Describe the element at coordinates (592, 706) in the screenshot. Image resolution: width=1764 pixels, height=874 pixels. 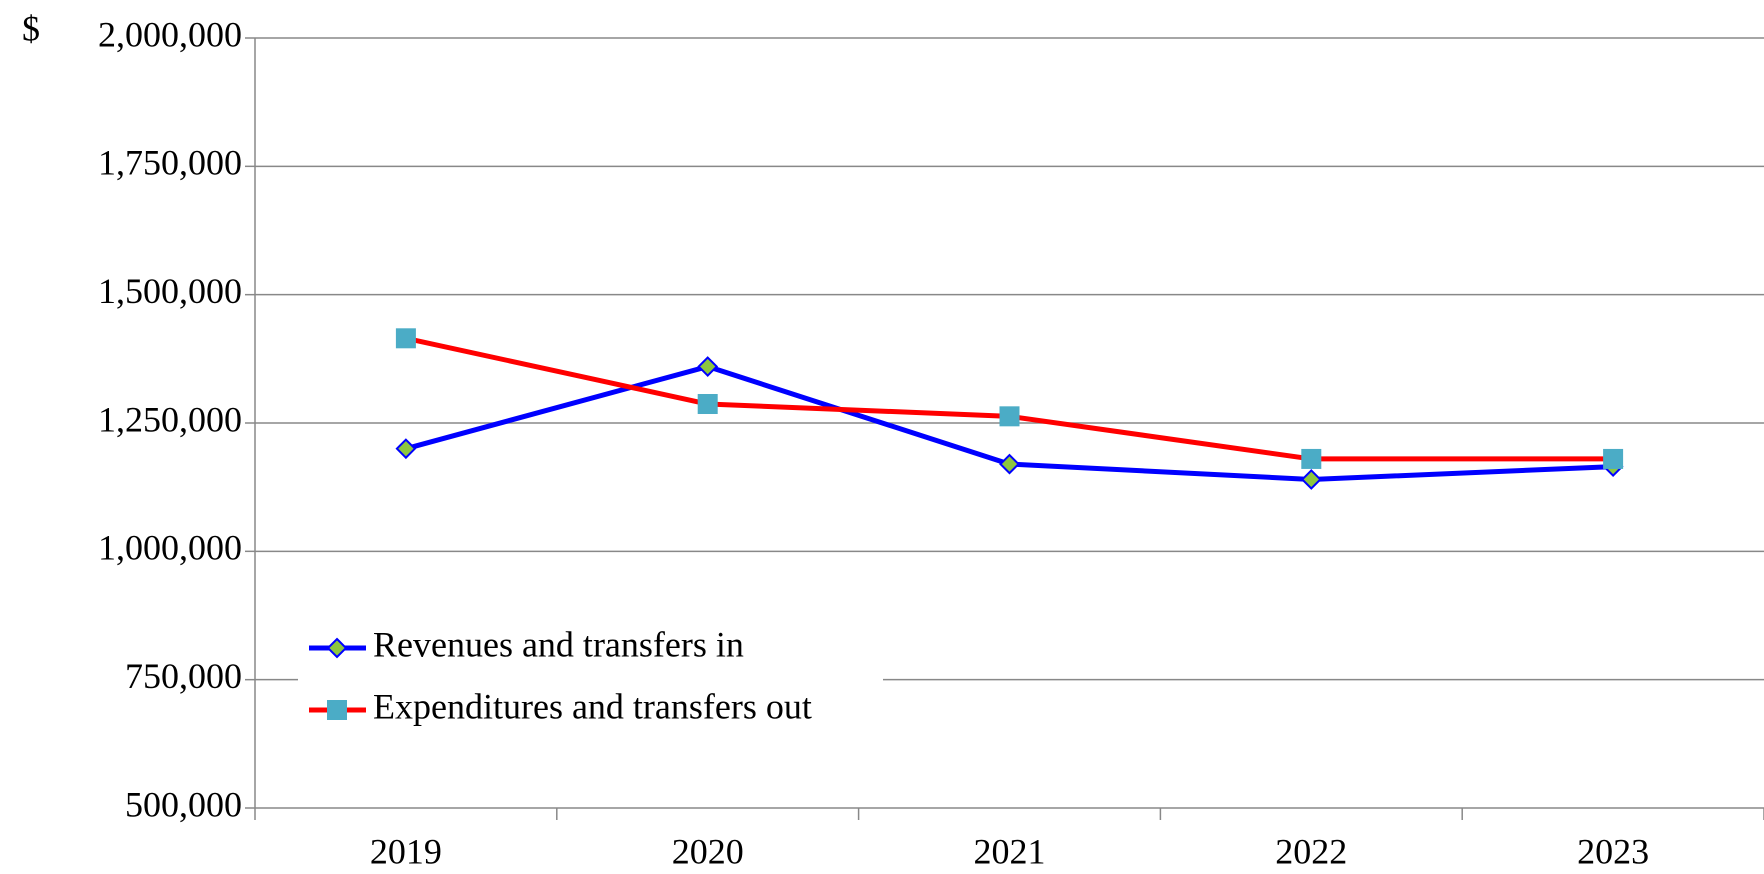
I see `legend-label: Expenditures and transfers out` at that location.